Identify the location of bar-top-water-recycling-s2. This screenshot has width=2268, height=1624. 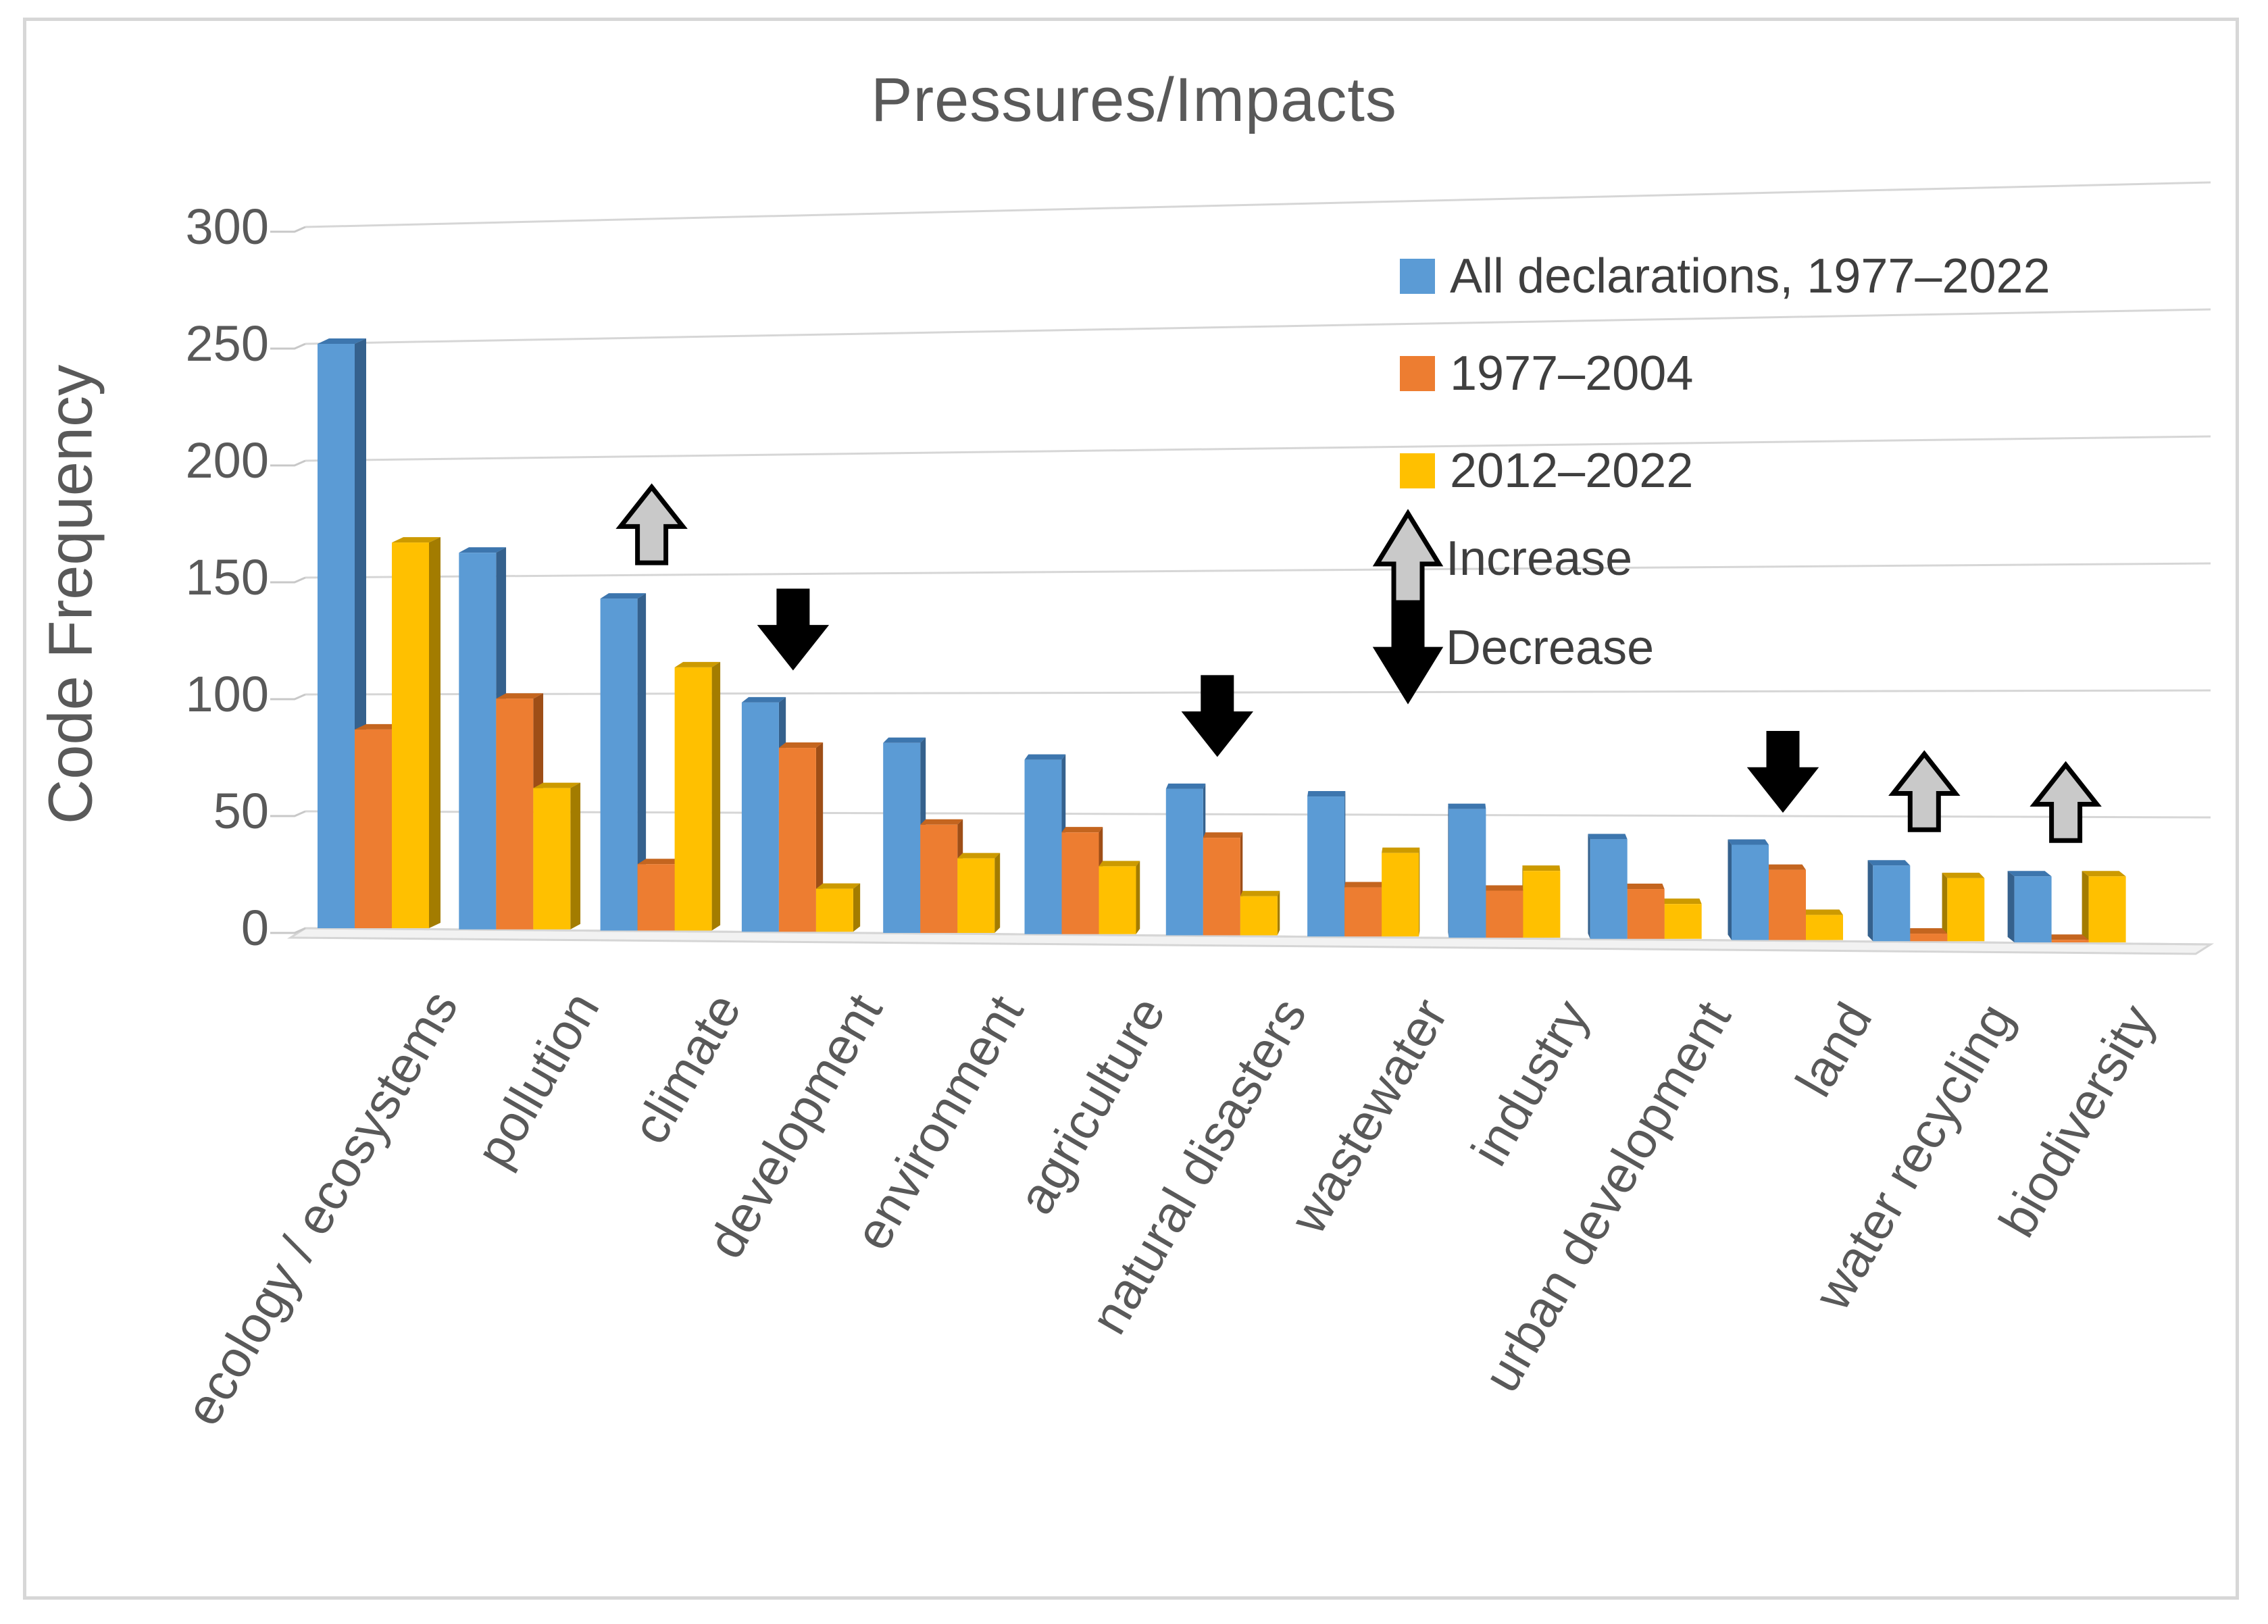
(1964, 875).